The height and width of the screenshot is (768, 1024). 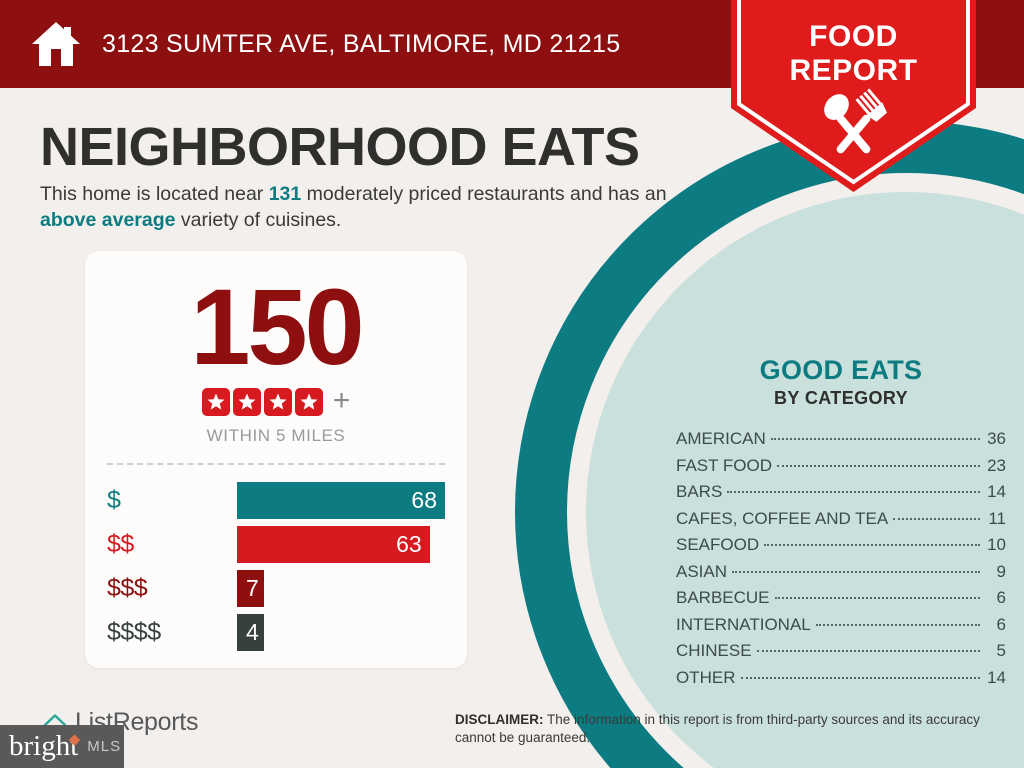 What do you see at coordinates (841, 655) in the screenshot?
I see `good-eats-row: CHINESE 5` at bounding box center [841, 655].